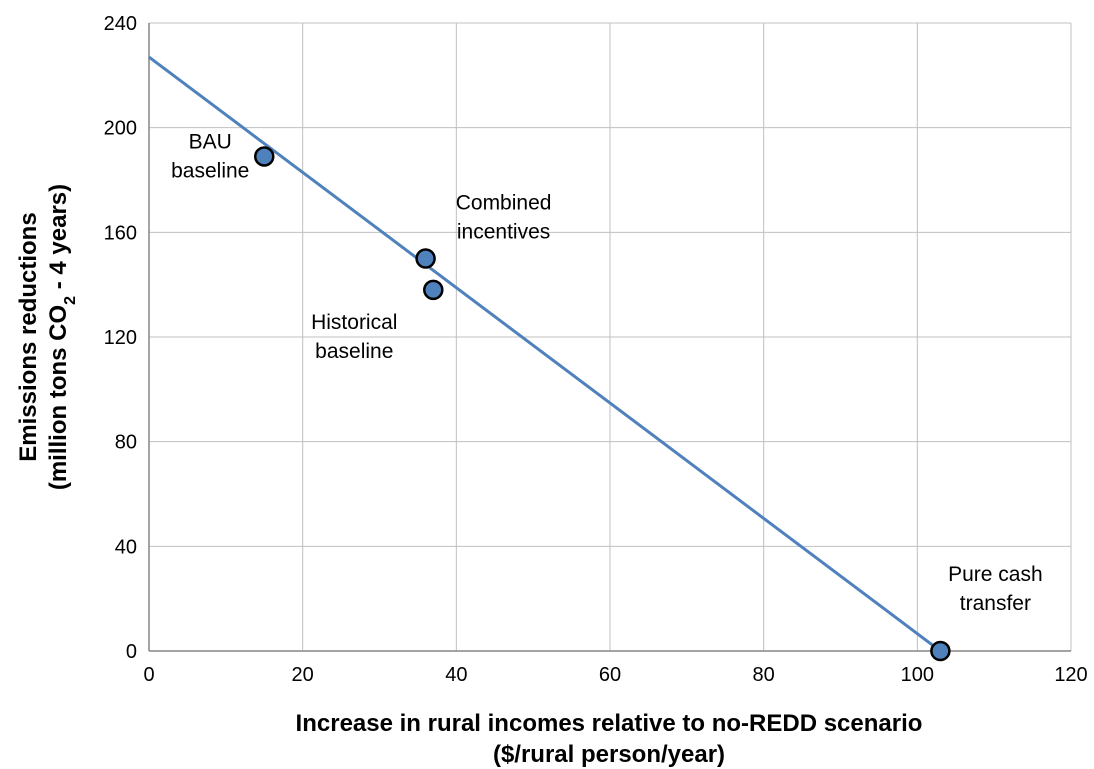 Image resolution: width=1094 pixels, height=769 pixels. Describe the element at coordinates (58, 240) in the screenshot. I see `y-axis-title-suffix: - 4 years)` at that location.